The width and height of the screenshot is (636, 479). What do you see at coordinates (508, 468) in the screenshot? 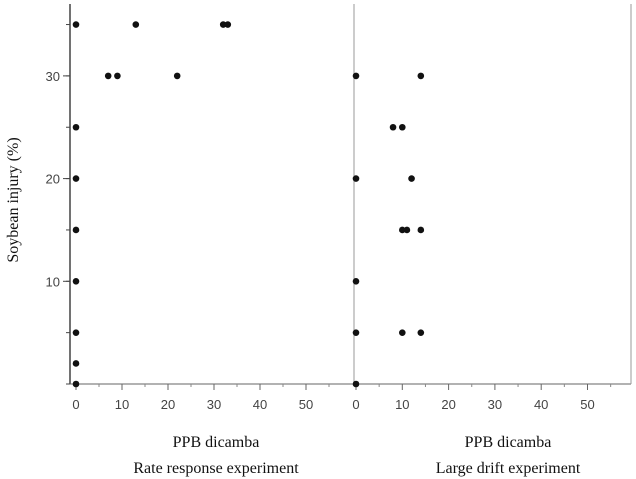
I see `x-axis-title-line2: Large drift experiment` at bounding box center [508, 468].